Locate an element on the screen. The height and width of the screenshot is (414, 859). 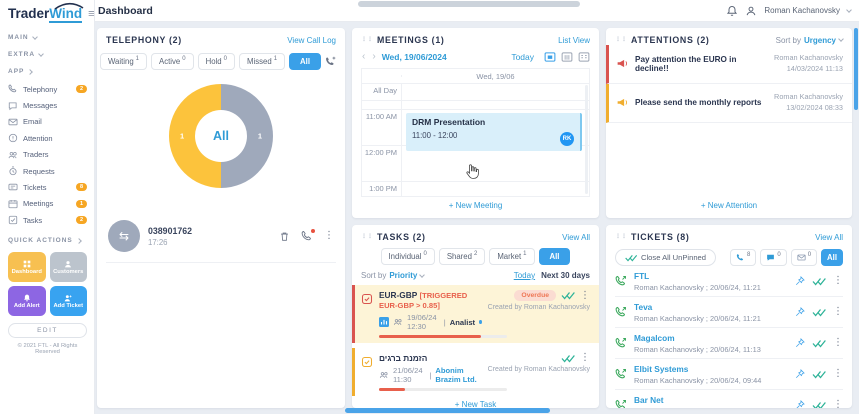
hamburger-icon: ≡ is located at coordinates (91, 13).